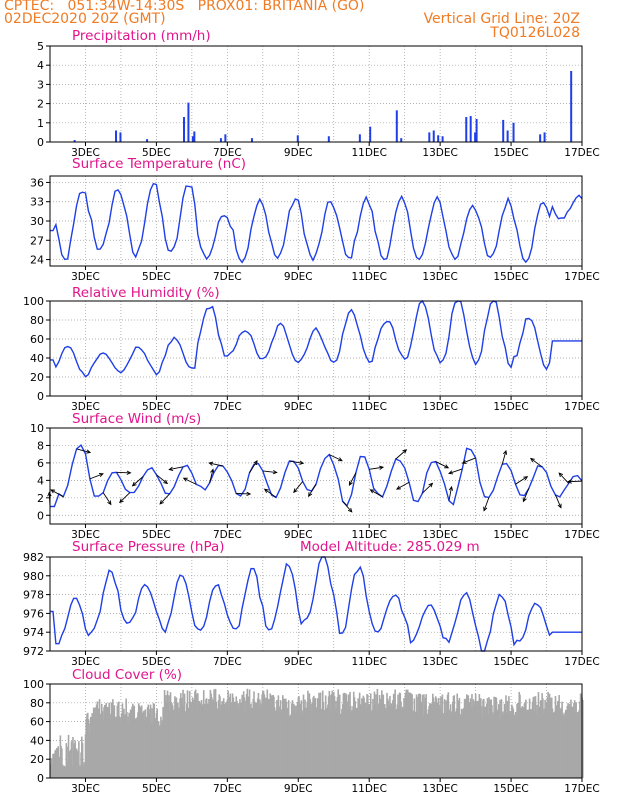 The height and width of the screenshot is (800, 618). What do you see at coordinates (316, 338) in the screenshot?
I see `series-line-rh` at bounding box center [316, 338].